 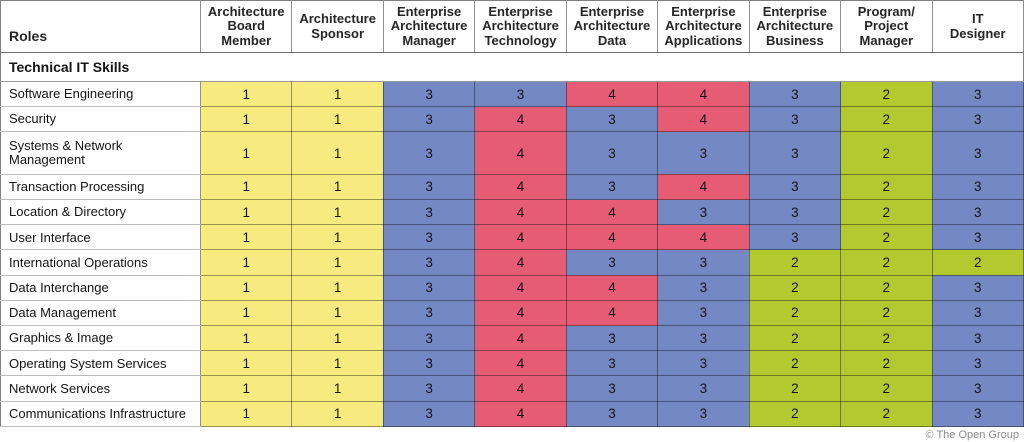 I want to click on table-row: Communications Infrastructure 1 1 3 4 3 3 2 2 3, so click(x=512, y=414).